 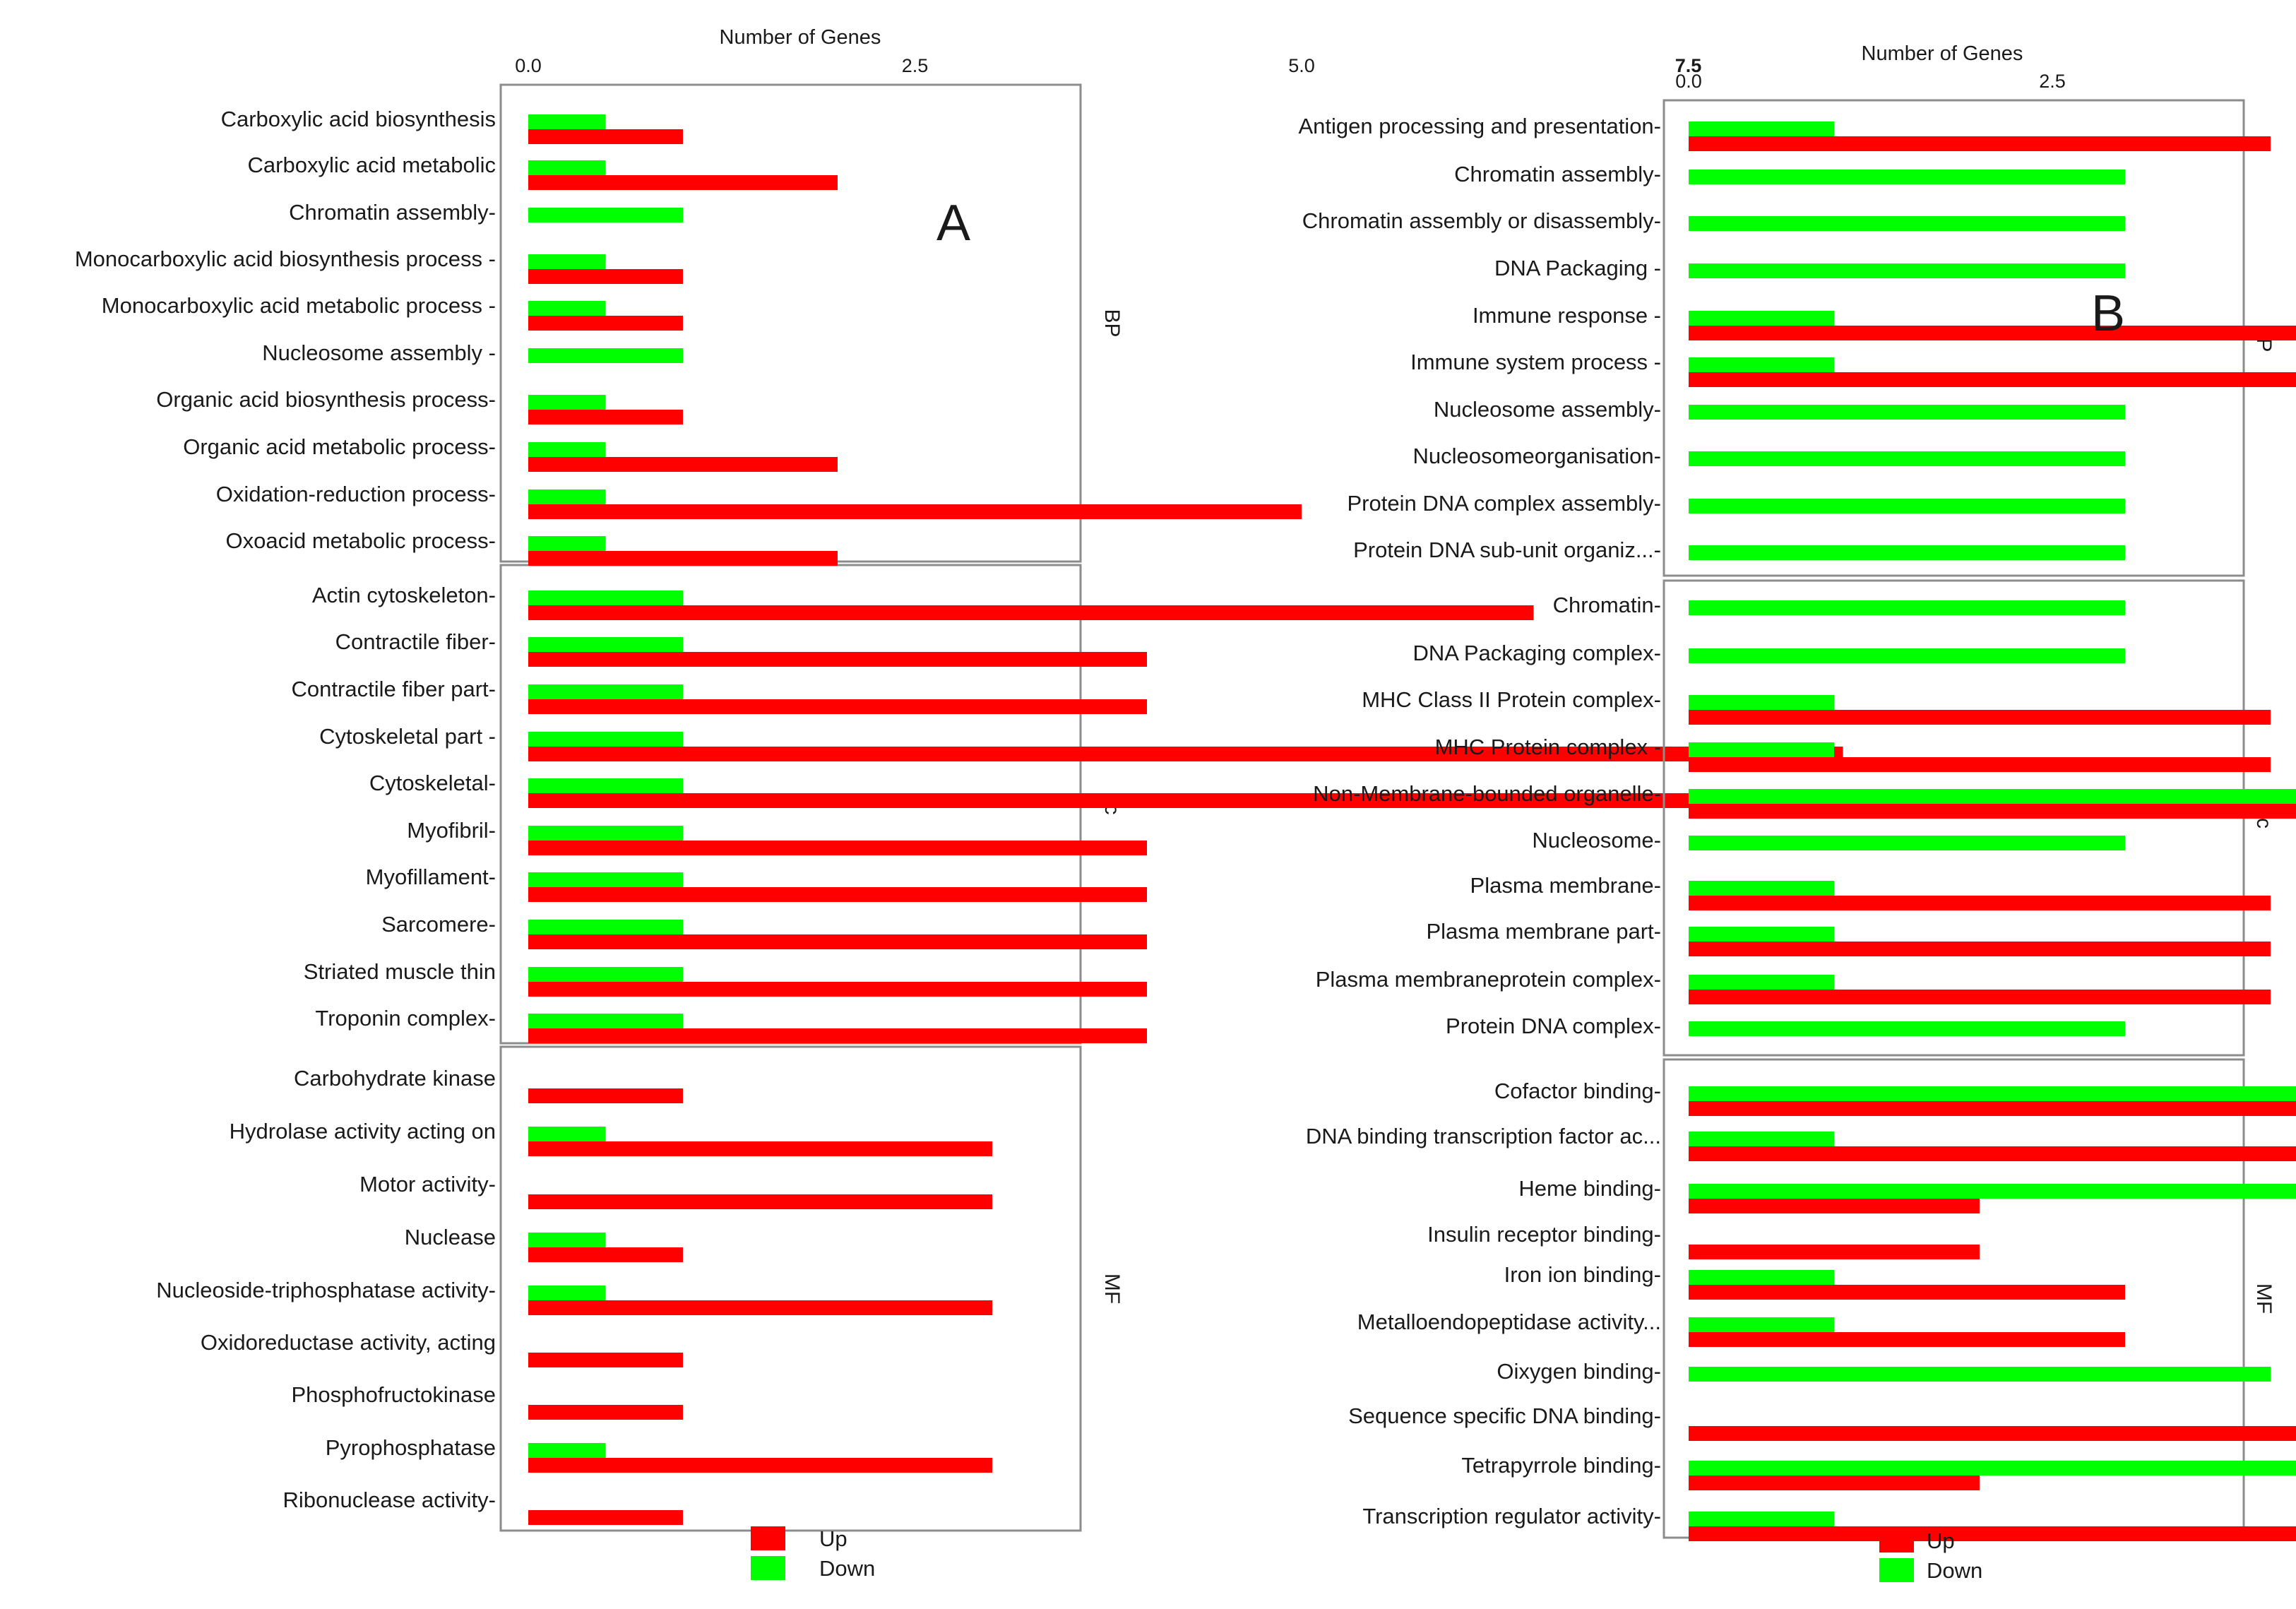 I want to click on panel-a-x-tick-3: 7.5, so click(x=1688, y=65).